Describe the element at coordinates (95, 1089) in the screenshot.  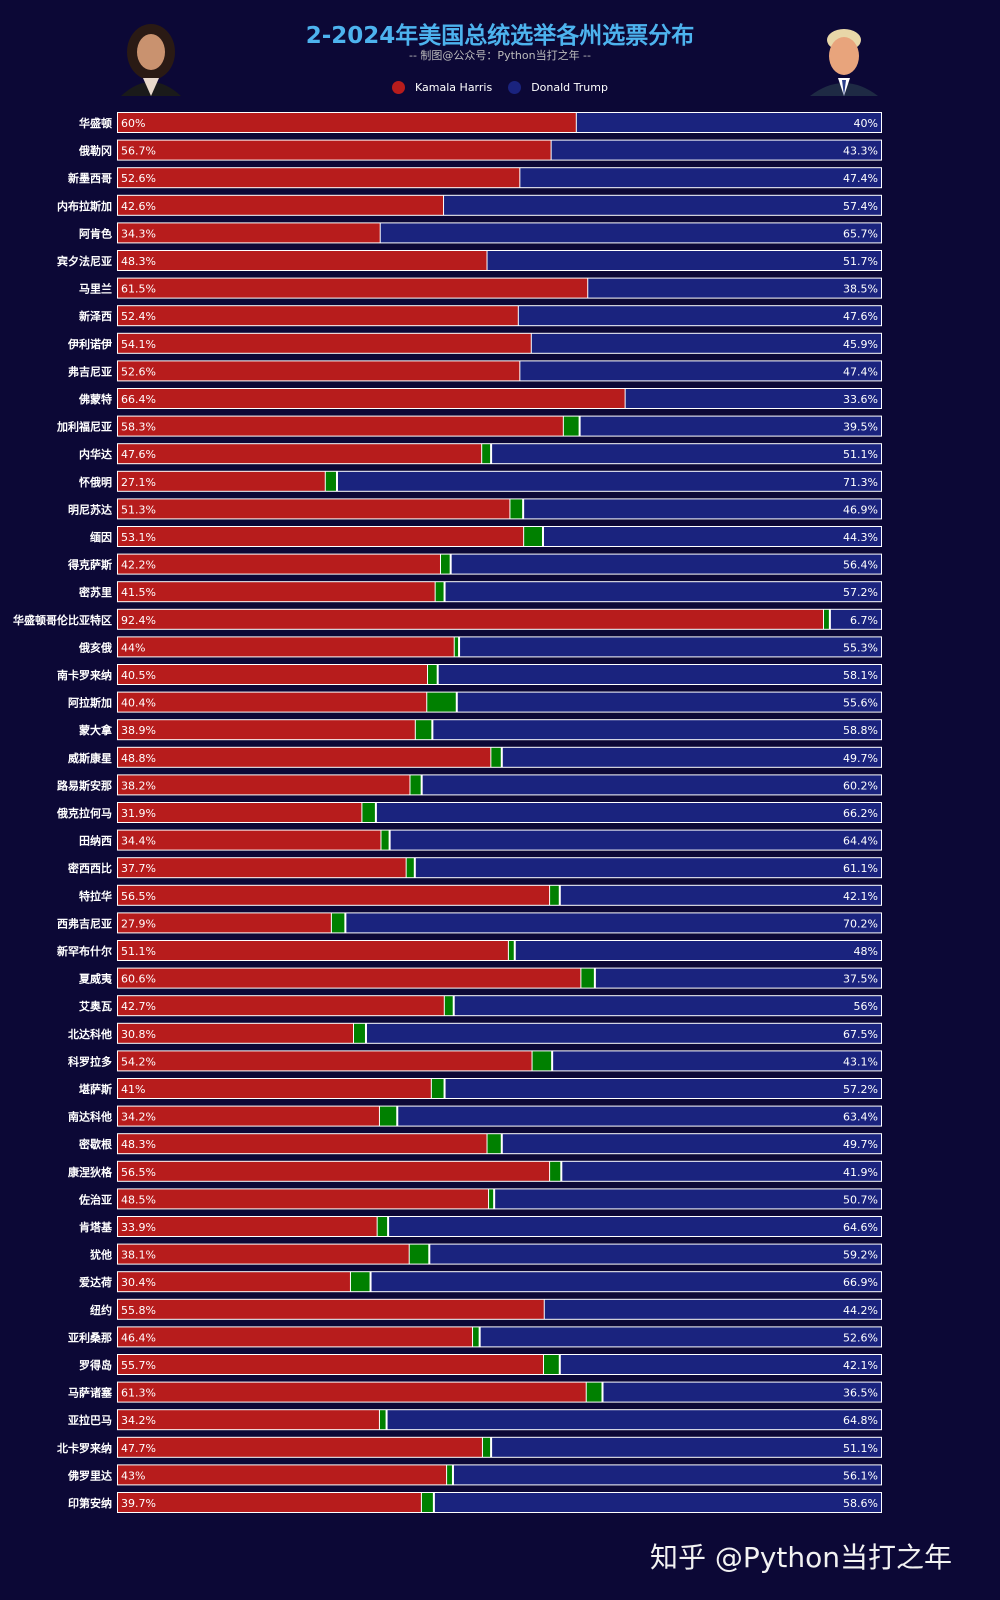
I see `category-label: 堪萨斯` at that location.